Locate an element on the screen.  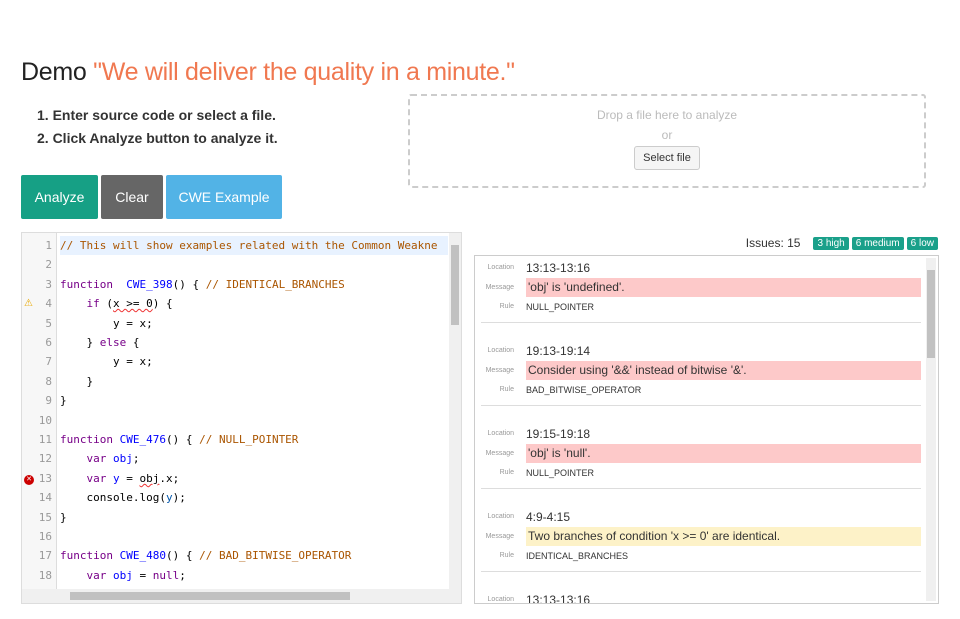
code-token: ); is located at coordinates (179, 498).